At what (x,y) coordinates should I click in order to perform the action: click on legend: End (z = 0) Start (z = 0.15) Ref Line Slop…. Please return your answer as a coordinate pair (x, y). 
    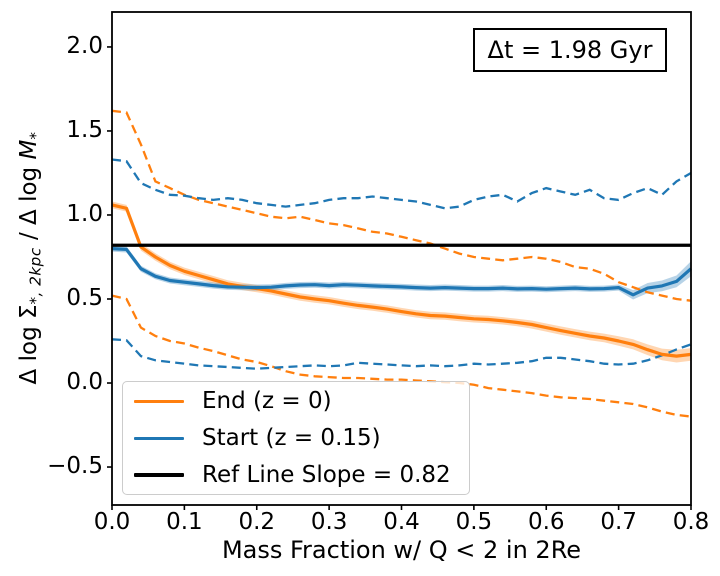
    Looking at the image, I should click on (296, 438).